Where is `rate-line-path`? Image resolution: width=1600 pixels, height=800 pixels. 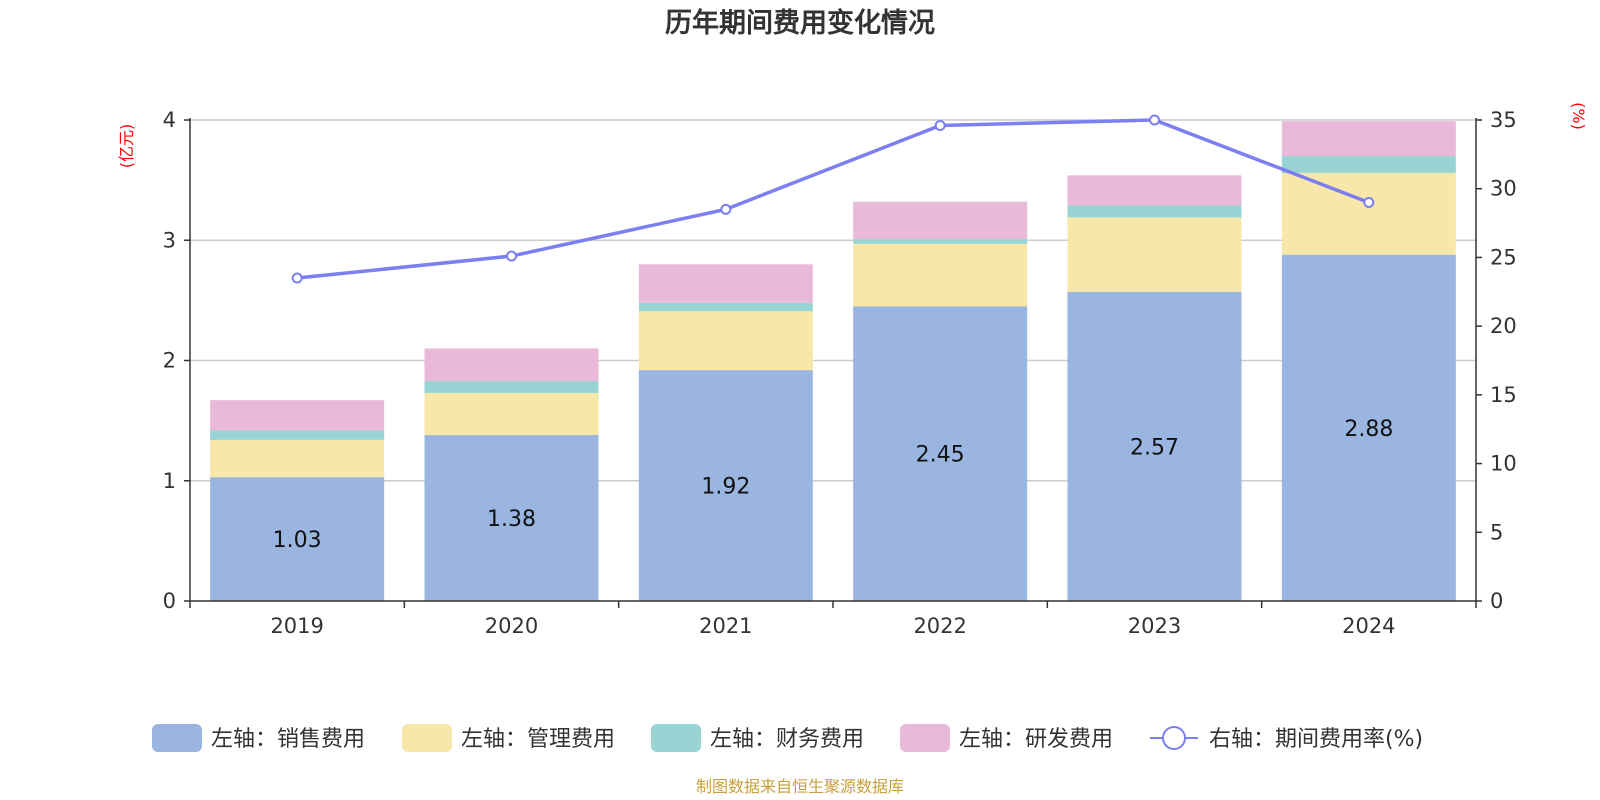
rate-line-path is located at coordinates (833, 199).